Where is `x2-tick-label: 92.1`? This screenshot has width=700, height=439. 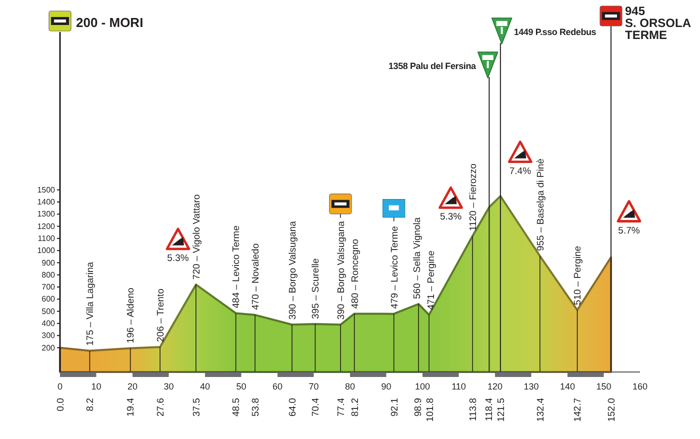
x2-tick-label: 92.1 is located at coordinates (394, 407).